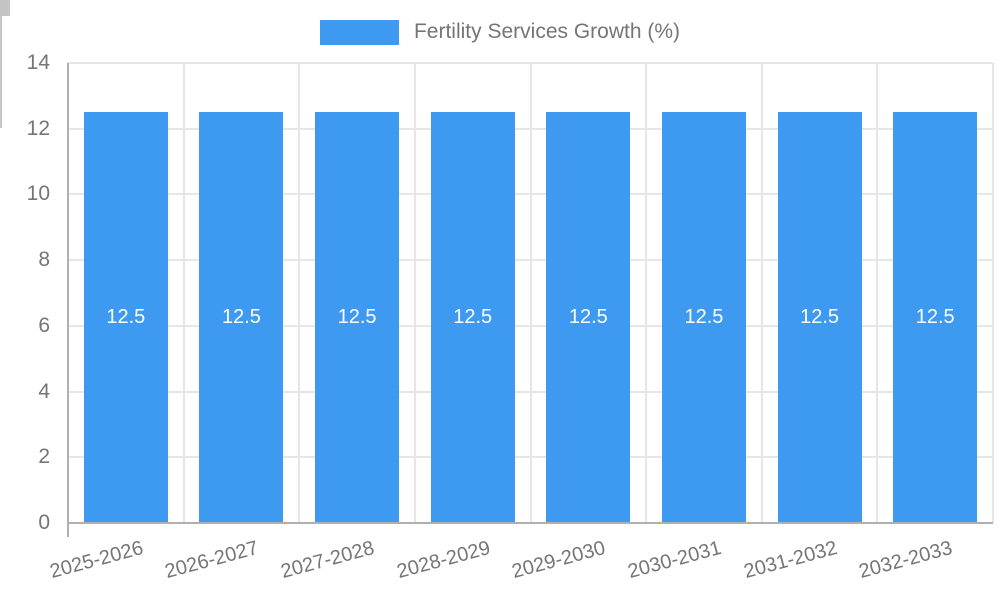 The width and height of the screenshot is (1000, 600). I want to click on y-axis-tick-label: 0, so click(44, 522).